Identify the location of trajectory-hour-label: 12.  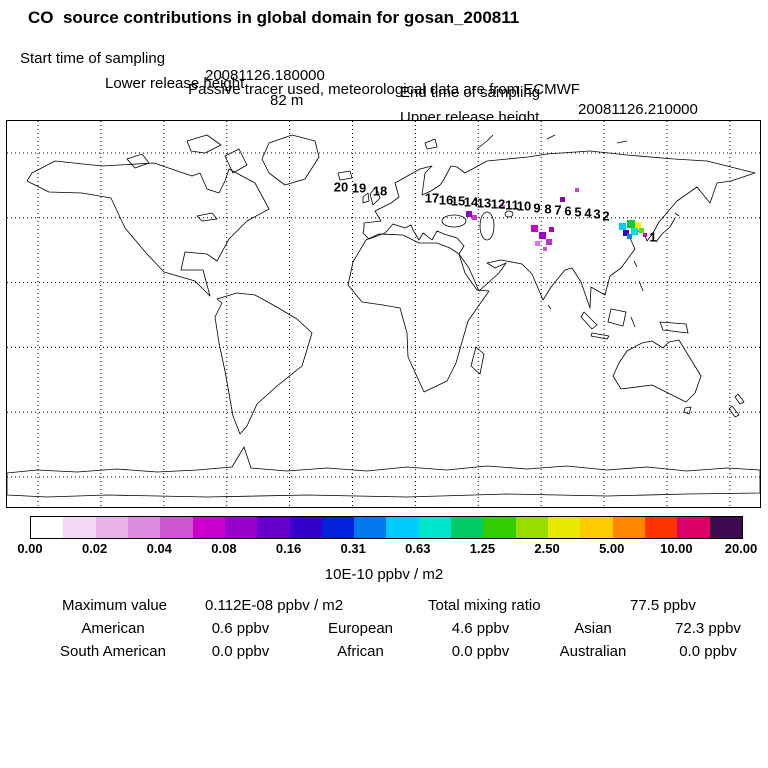
(498, 204).